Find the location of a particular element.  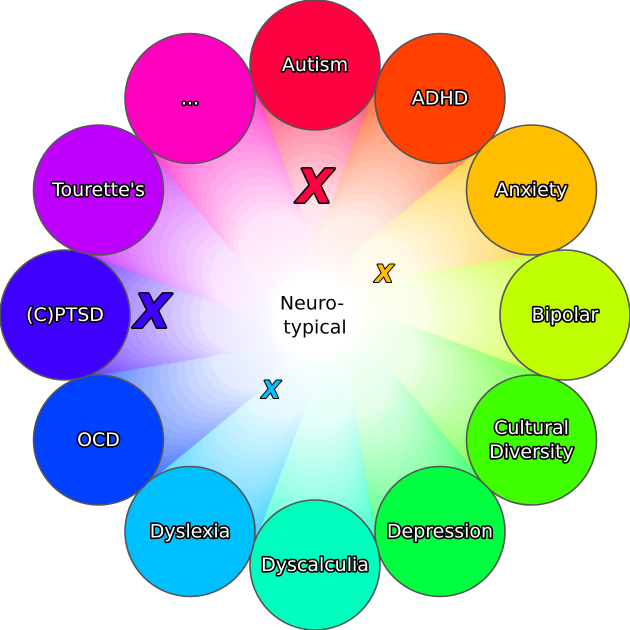

node-circle-anxiety is located at coordinates (531, 190).